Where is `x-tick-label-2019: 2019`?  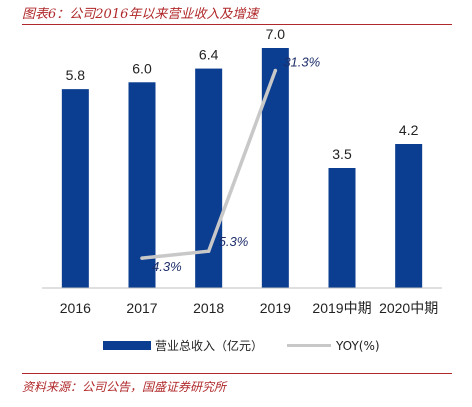 x-tick-label-2019: 2019 is located at coordinates (275, 308).